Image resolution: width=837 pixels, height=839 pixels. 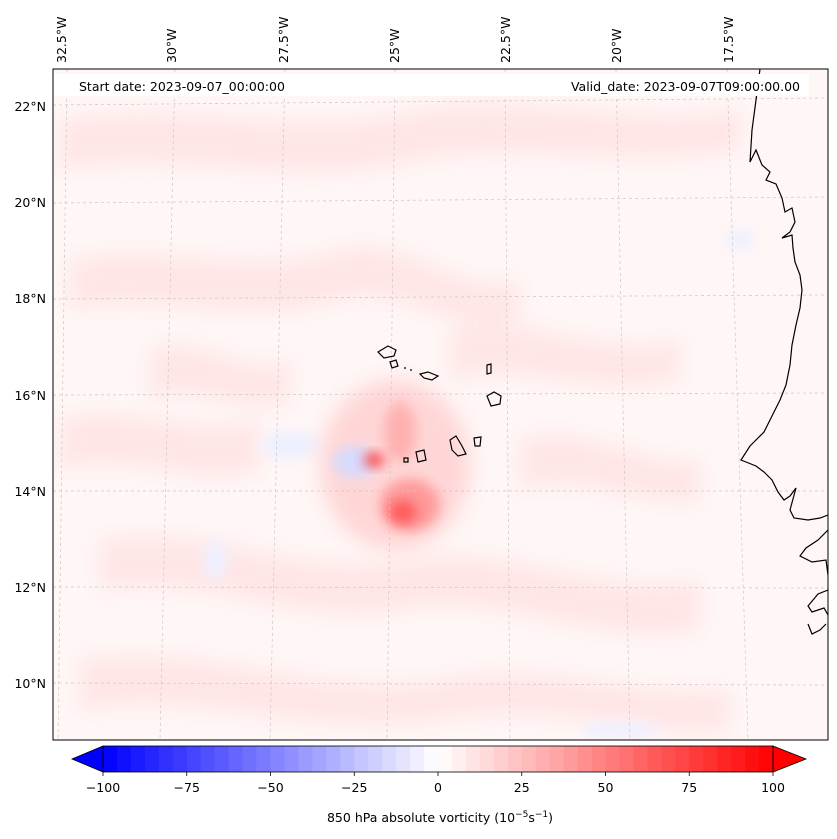 What do you see at coordinates (403, 512) in the screenshot?
I see `southern-vorticity-core` at bounding box center [403, 512].